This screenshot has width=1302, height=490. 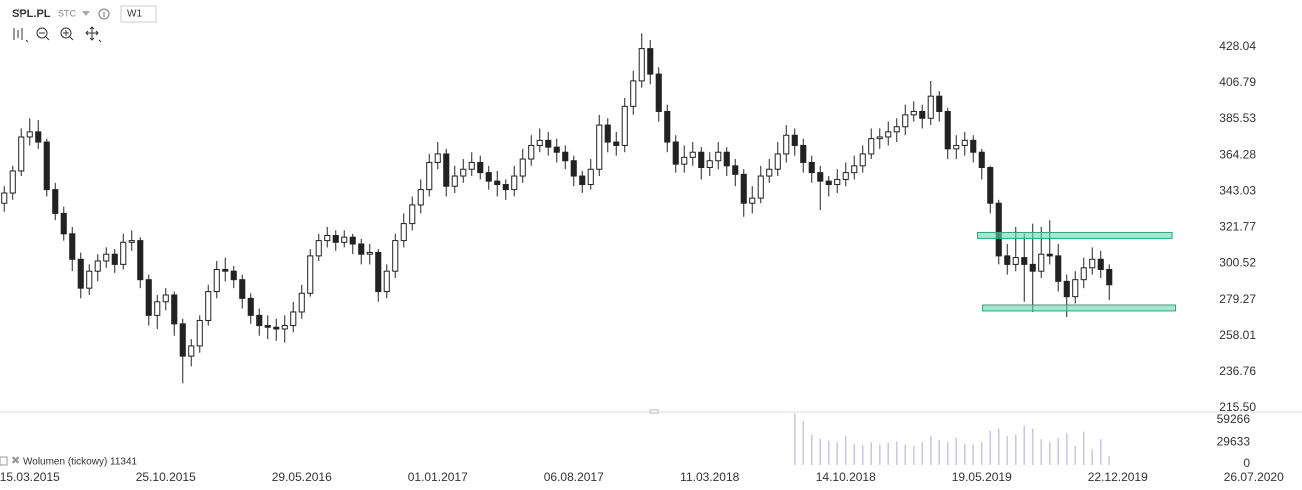 I want to click on x-tick-label: 26.07.2020, so click(x=1254, y=477).